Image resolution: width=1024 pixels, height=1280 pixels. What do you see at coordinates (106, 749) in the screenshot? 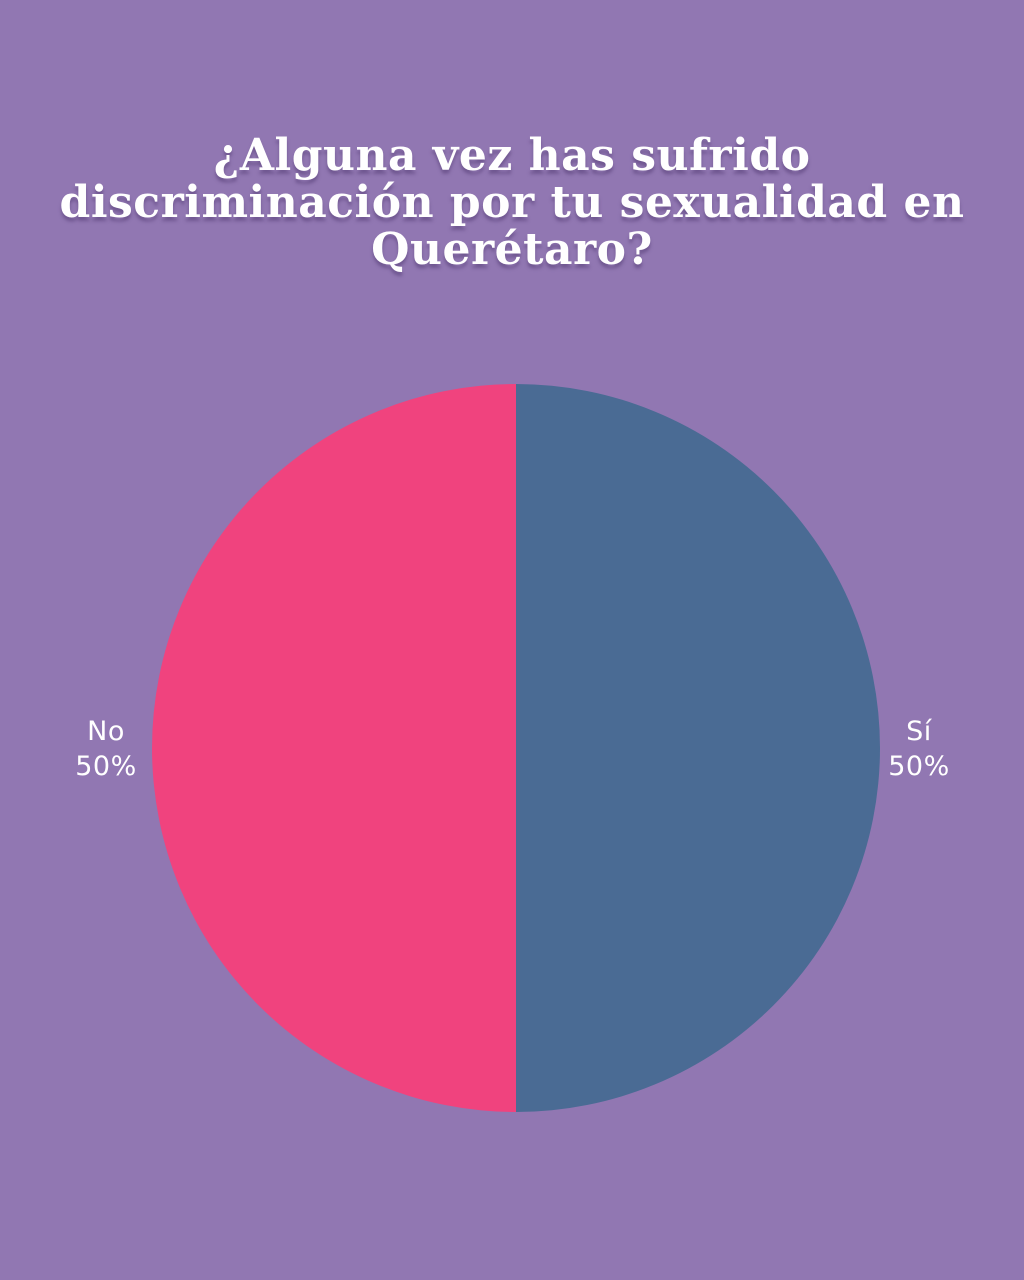
I see `pie-label-no: No 50%` at bounding box center [106, 749].